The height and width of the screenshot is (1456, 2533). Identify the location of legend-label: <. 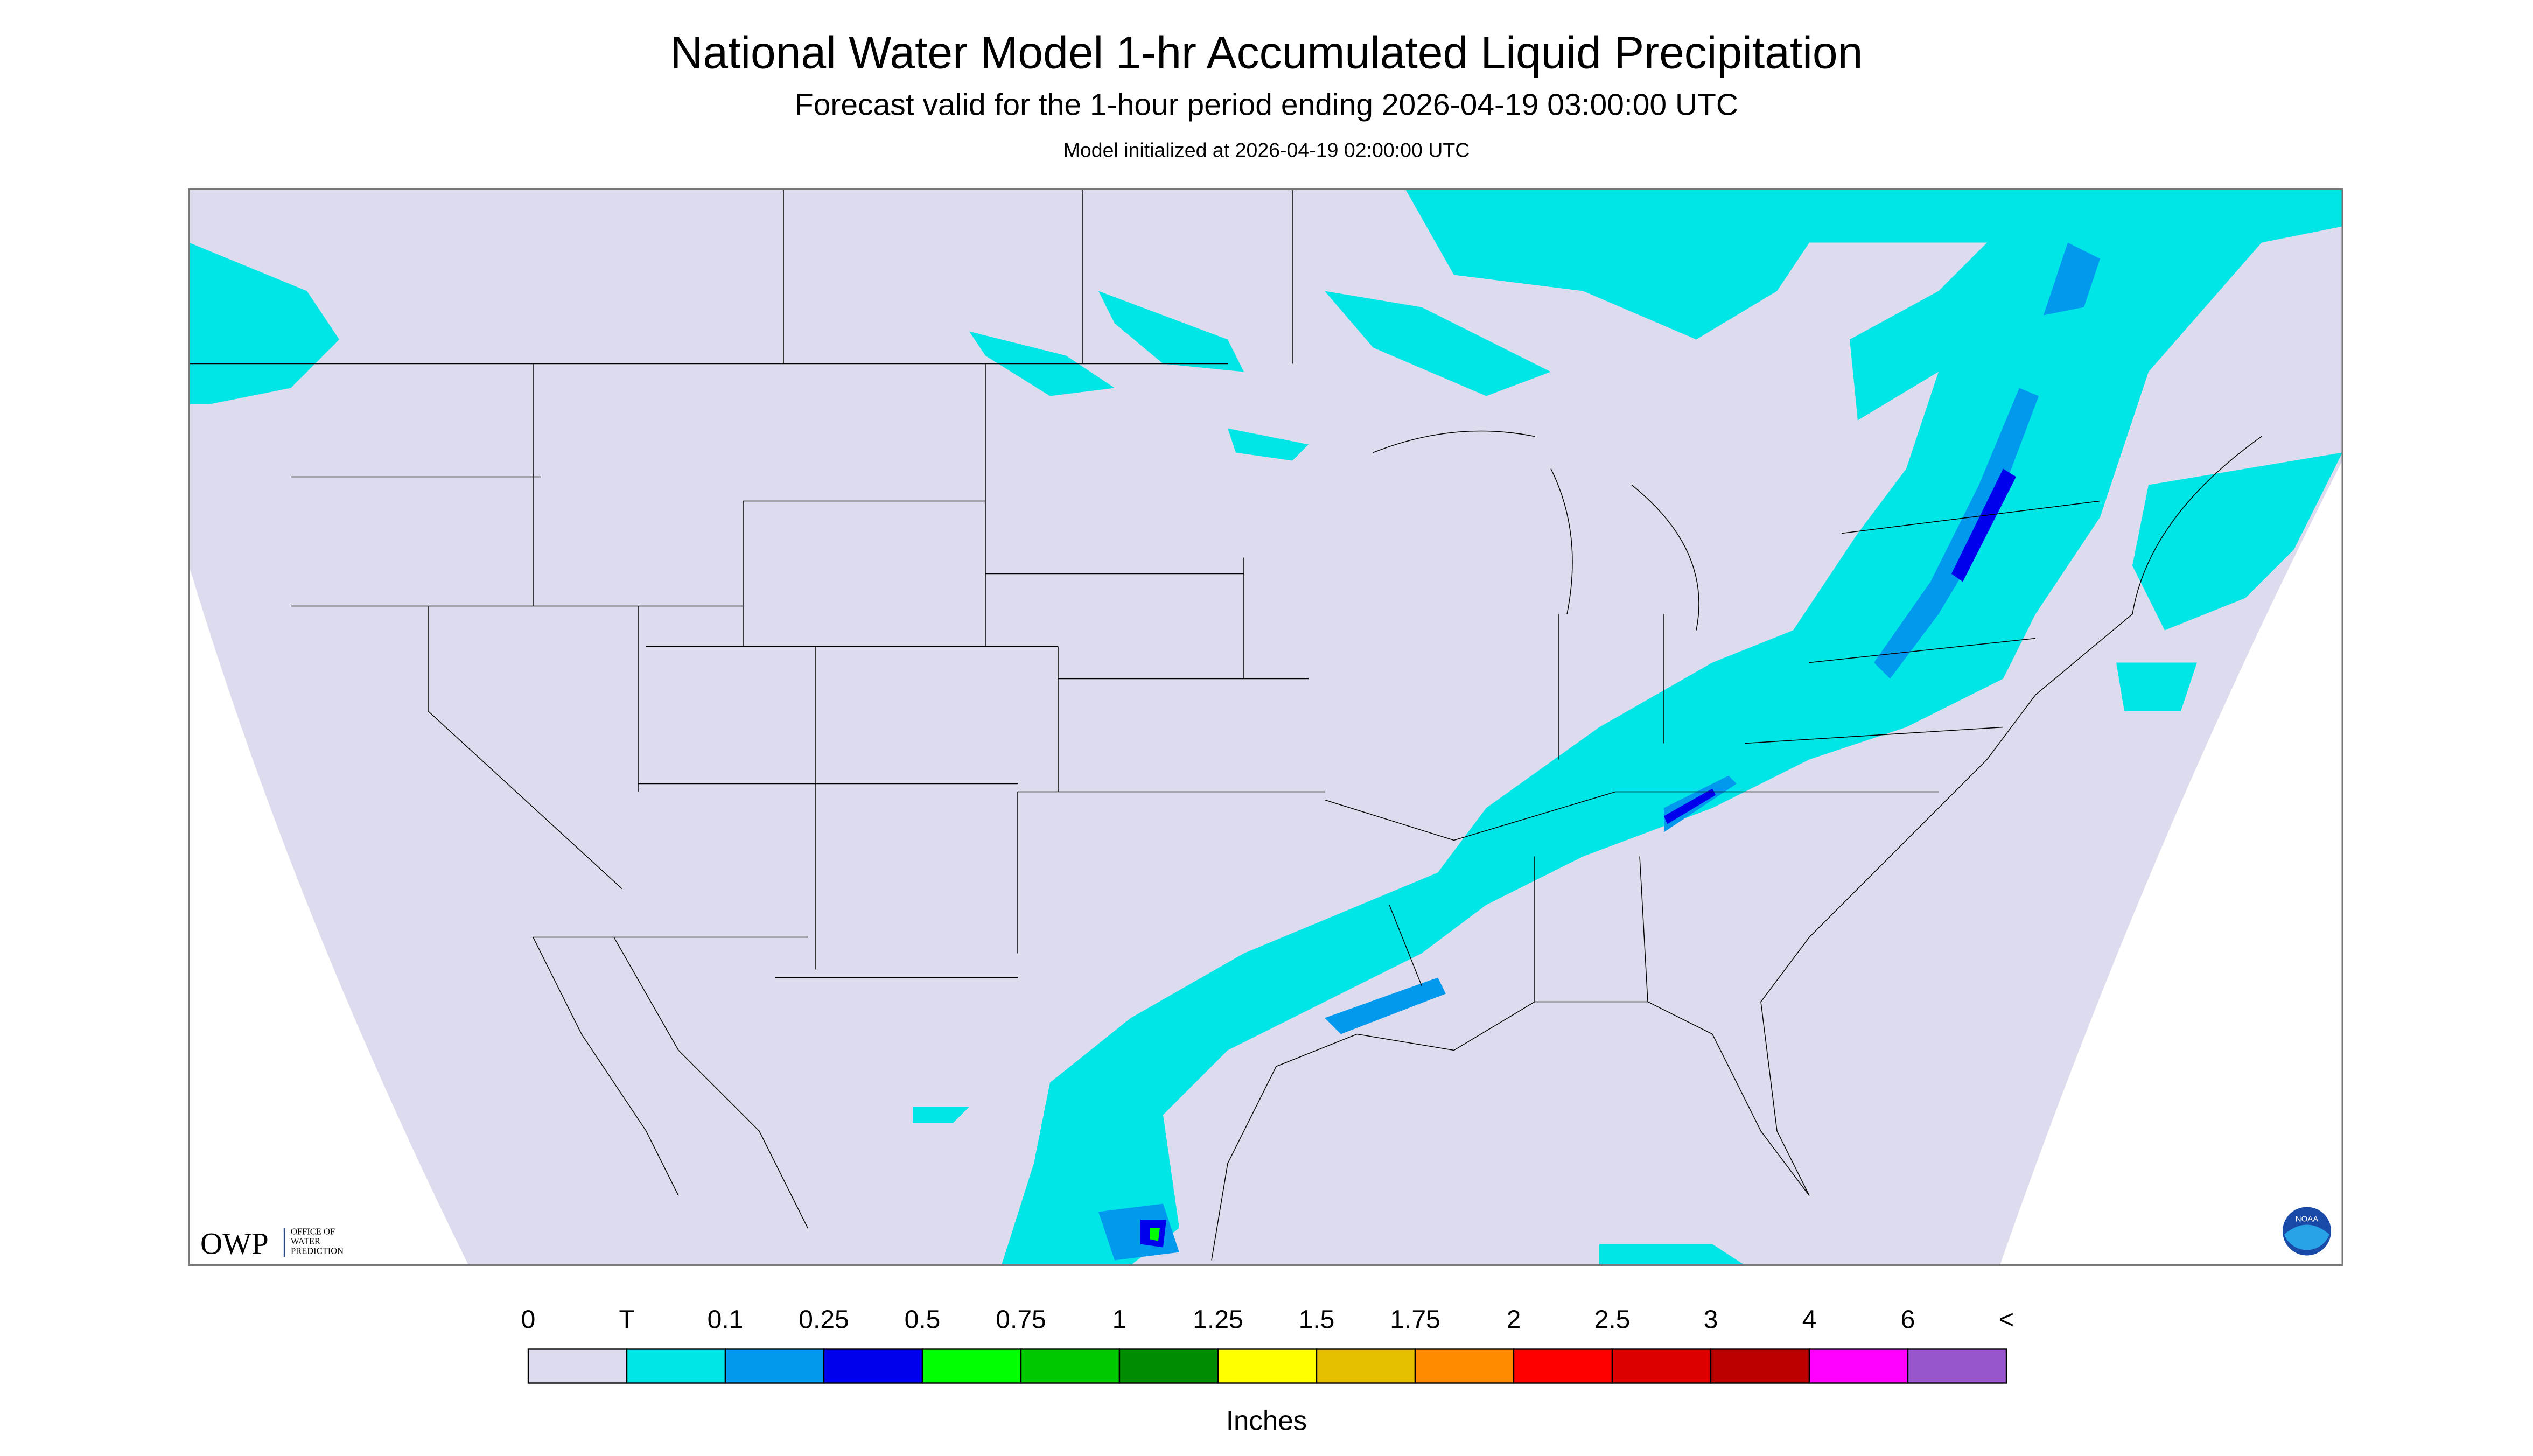
(2006, 1320).